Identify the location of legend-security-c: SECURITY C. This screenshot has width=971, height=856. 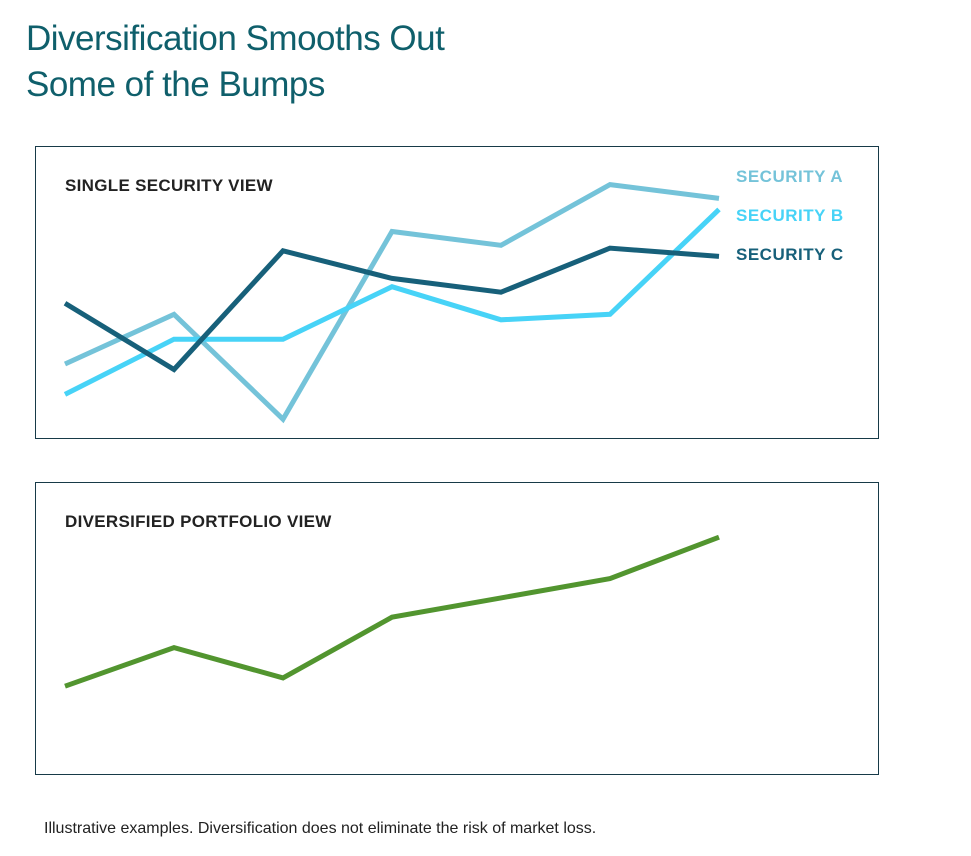
(790, 254).